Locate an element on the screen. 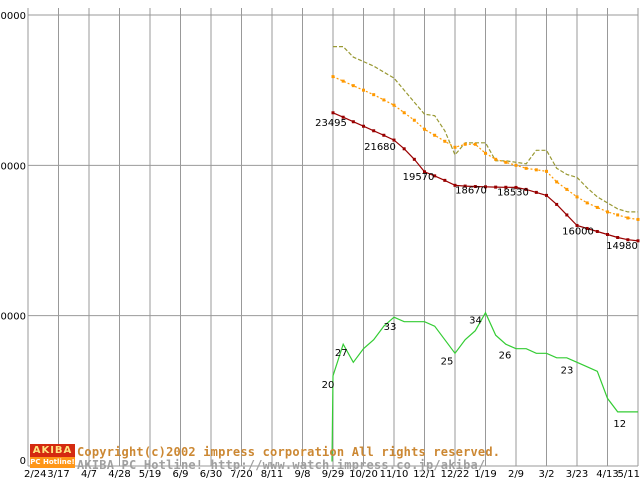  data-label: 27 is located at coordinates (341, 353).